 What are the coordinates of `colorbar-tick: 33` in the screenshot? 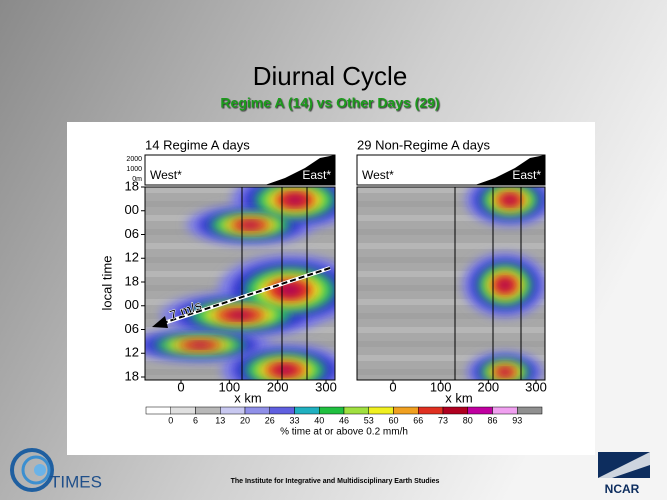 It's located at (294, 420).